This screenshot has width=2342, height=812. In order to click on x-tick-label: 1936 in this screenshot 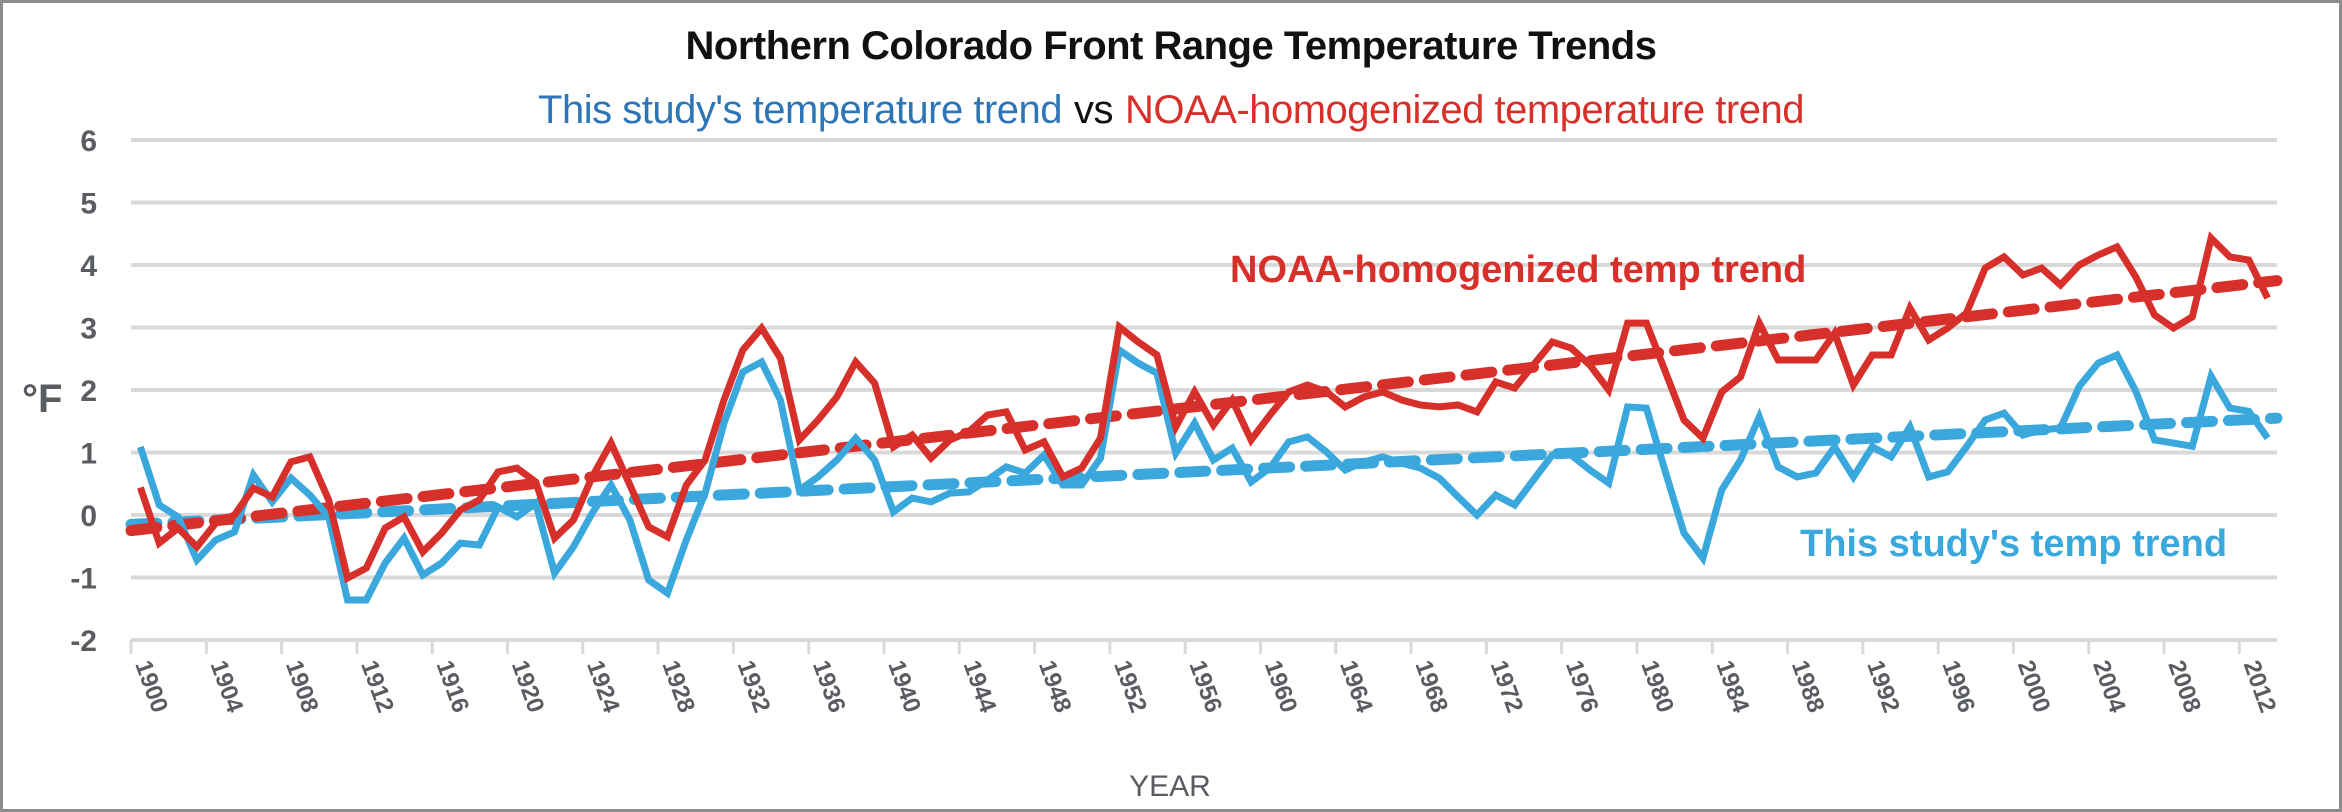, I will do `click(829, 686)`.